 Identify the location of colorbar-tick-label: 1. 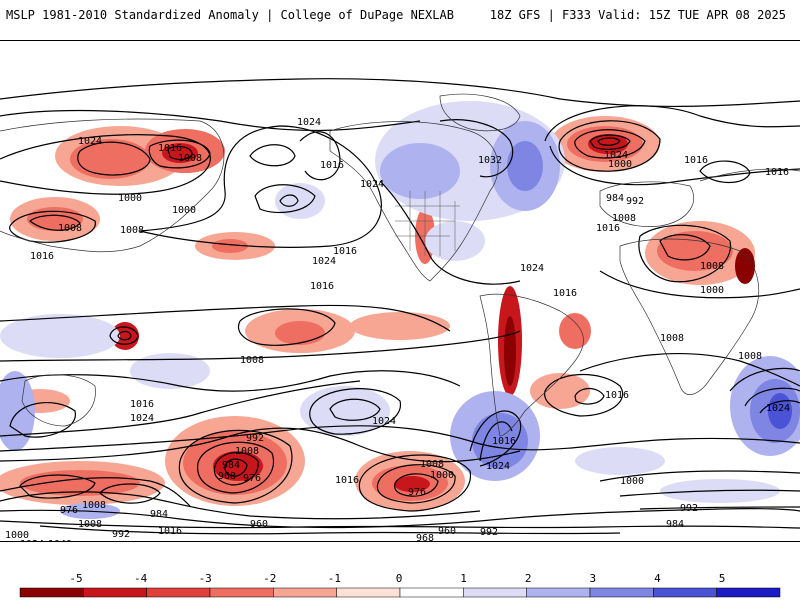
(463, 578).